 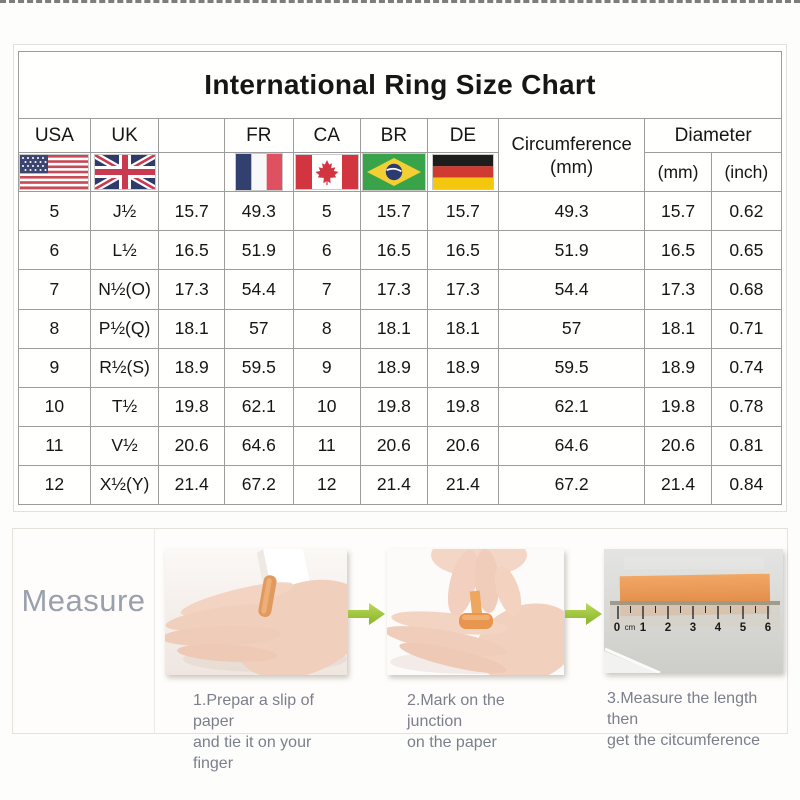 What do you see at coordinates (258, 172) in the screenshot?
I see `france-flag-icon` at bounding box center [258, 172].